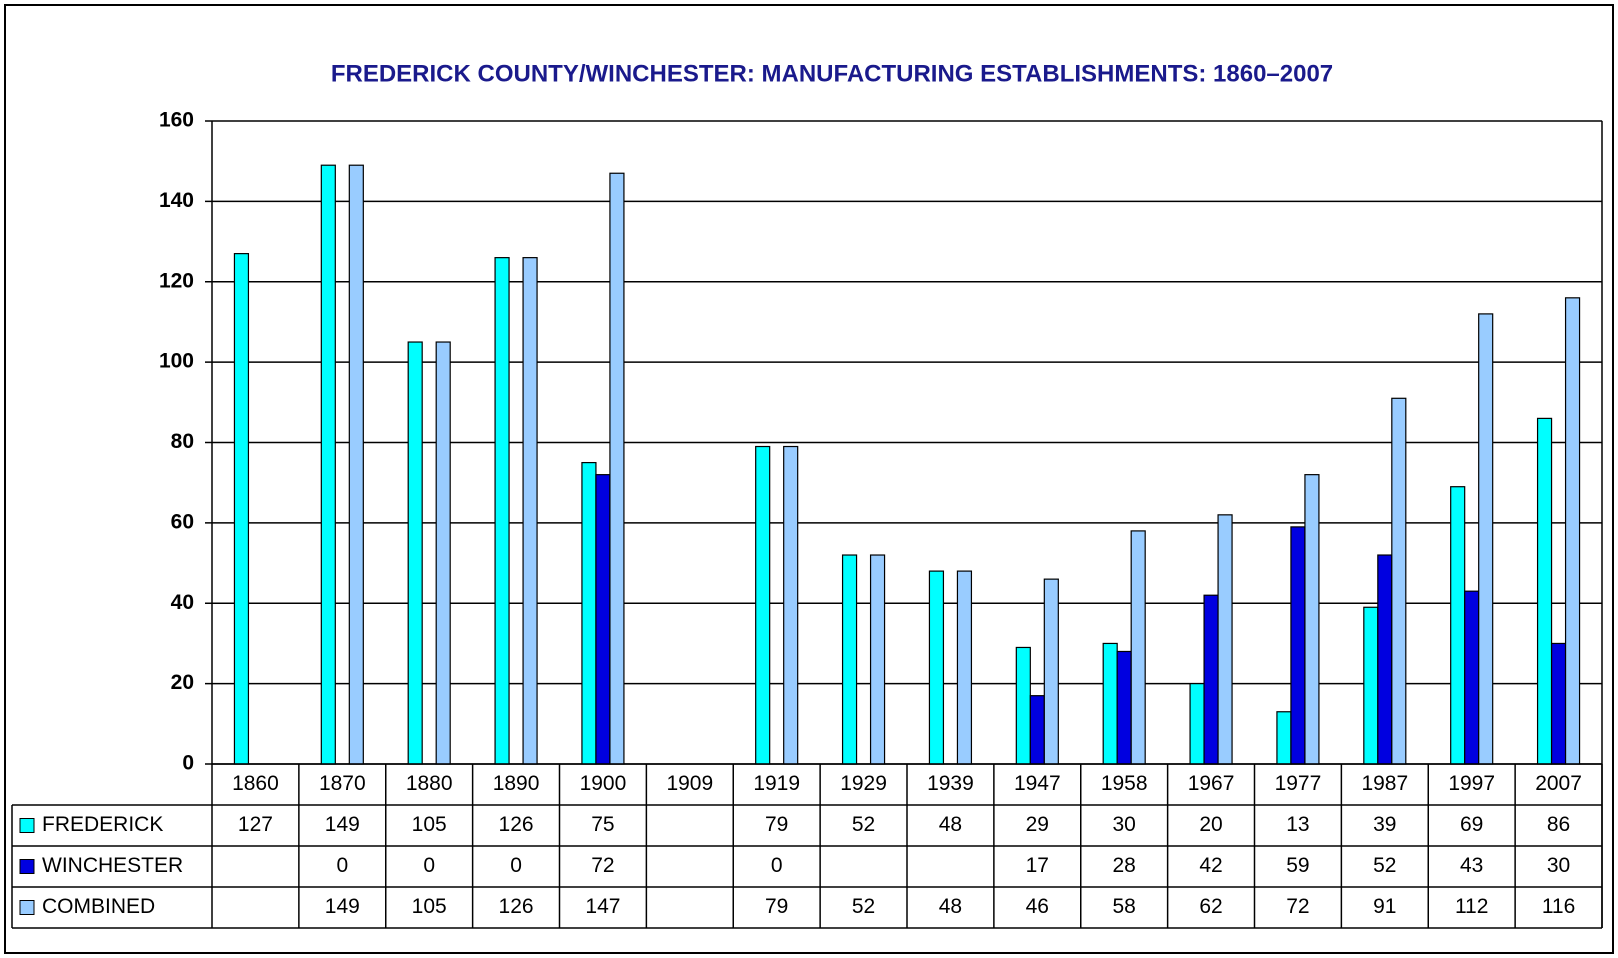 This screenshot has height=958, width=1618. I want to click on x-tick-label: 1947, so click(1037, 783).